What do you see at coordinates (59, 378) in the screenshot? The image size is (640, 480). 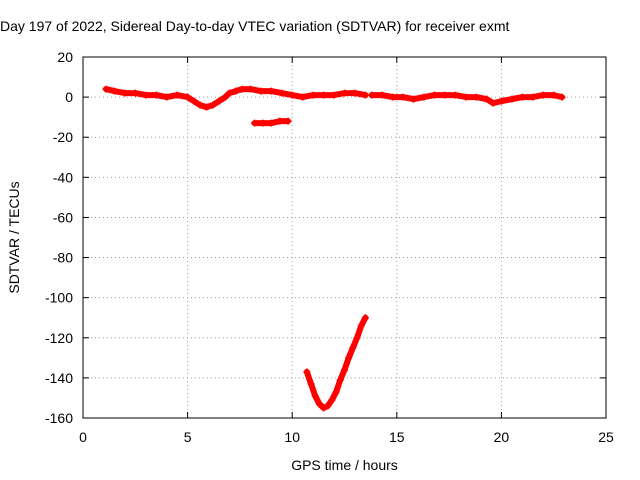 I see `y-tick-label: -140` at bounding box center [59, 378].